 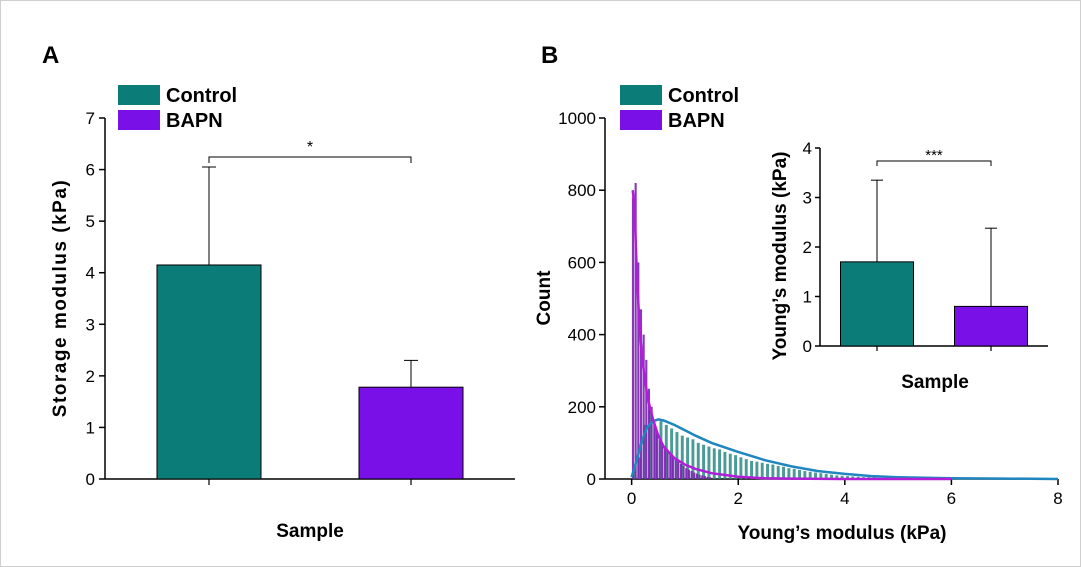 I want to click on x-axis-title: Young’s modulus (kPa), so click(x=841, y=533).